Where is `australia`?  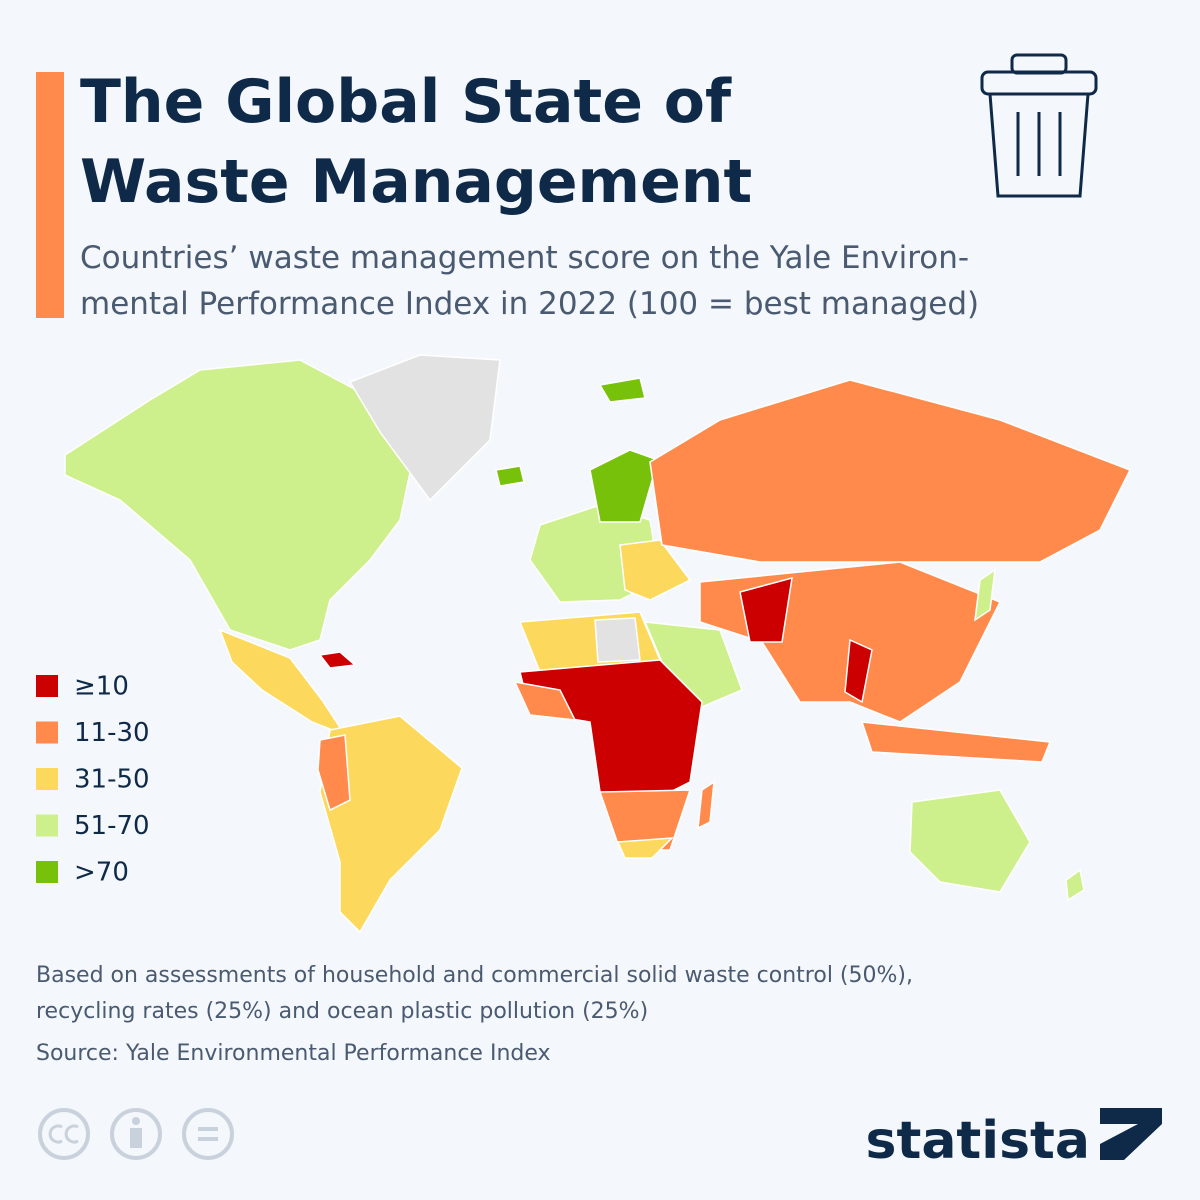 australia is located at coordinates (970, 841).